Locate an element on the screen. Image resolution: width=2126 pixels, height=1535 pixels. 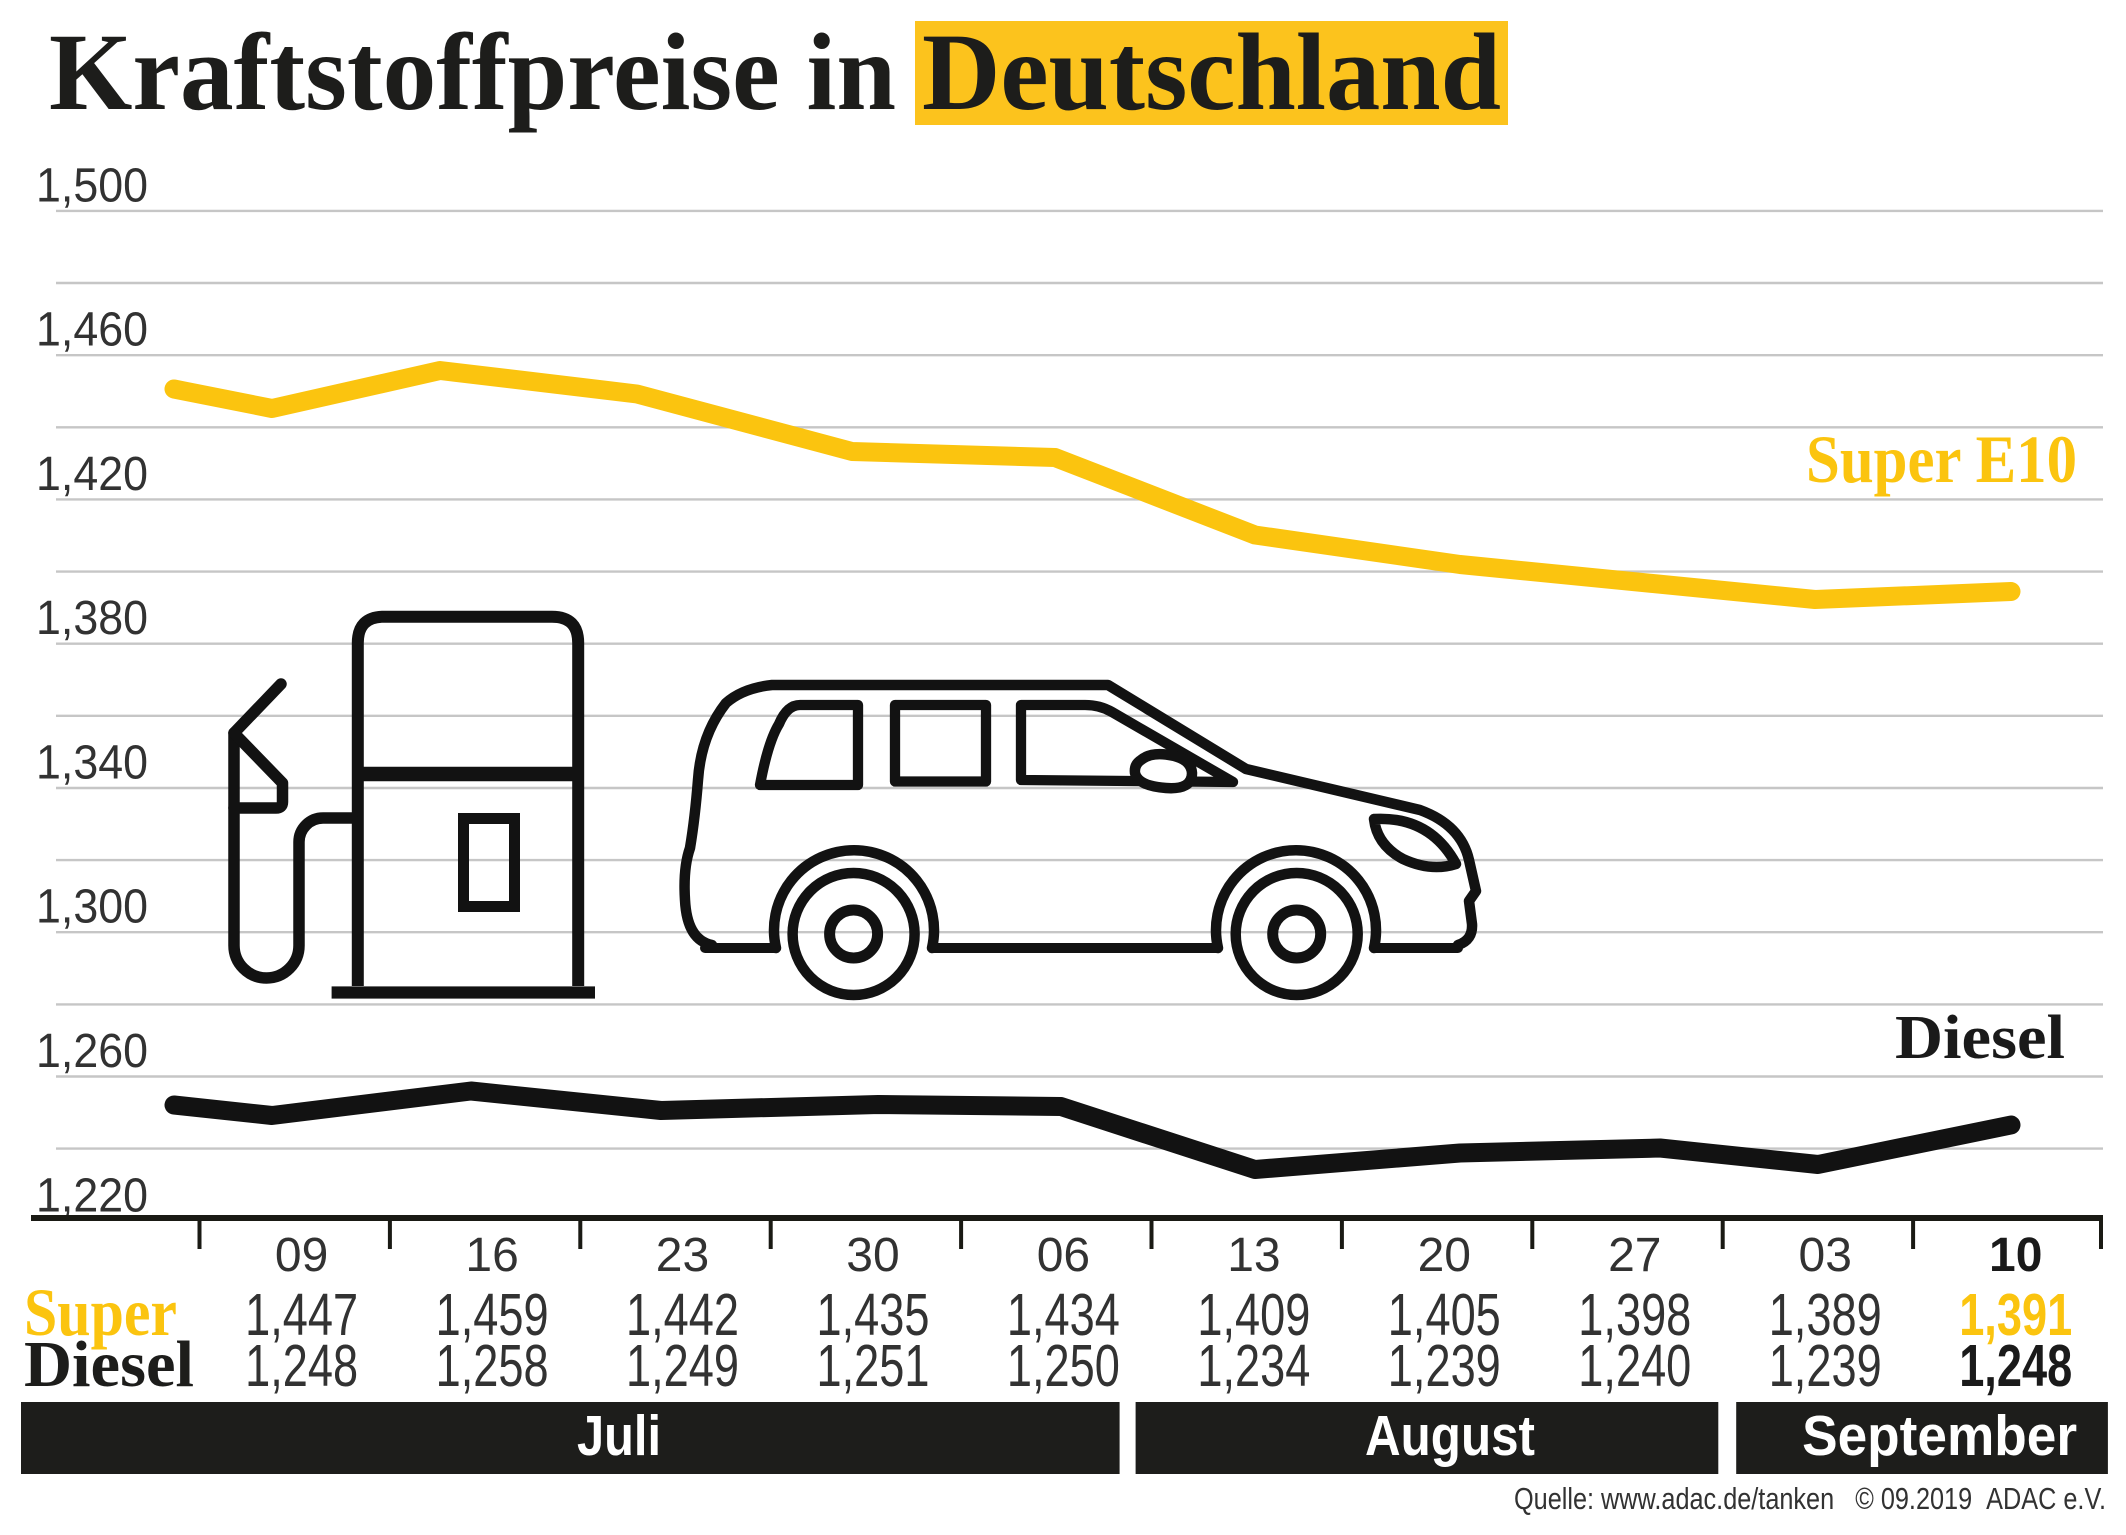
svg-text: 03 is located at coordinates (1825, 1255).